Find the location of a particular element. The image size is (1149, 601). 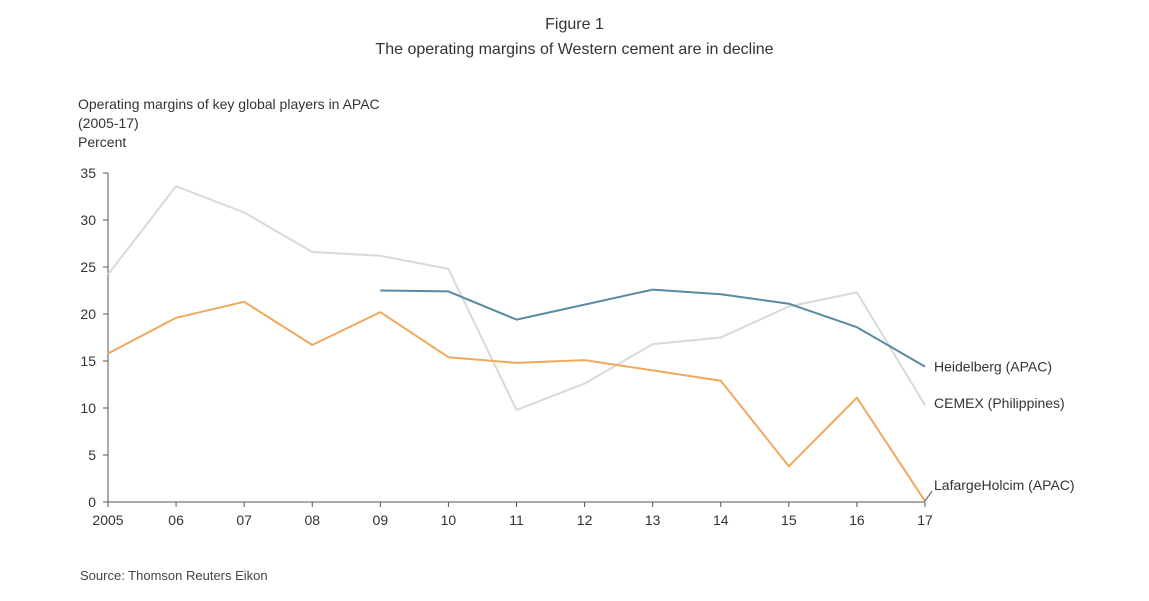

y-tick-label: 15 is located at coordinates (88, 361).